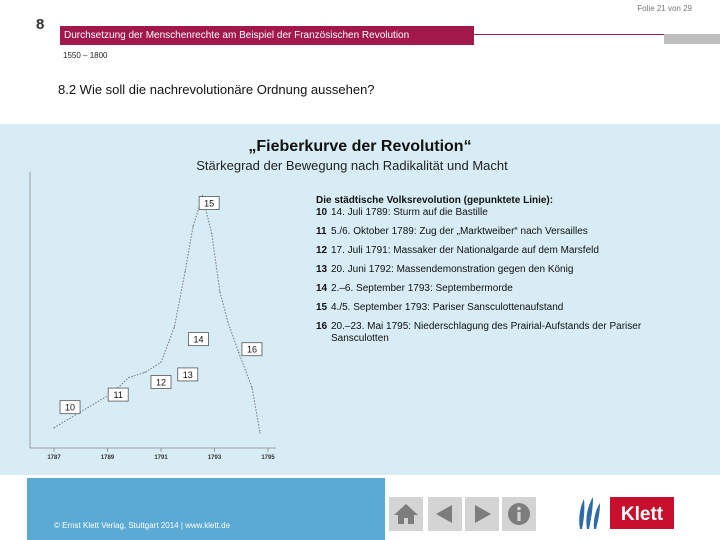 This screenshot has width=720, height=540. I want to click on legend-item-number: 11, so click(321, 231).